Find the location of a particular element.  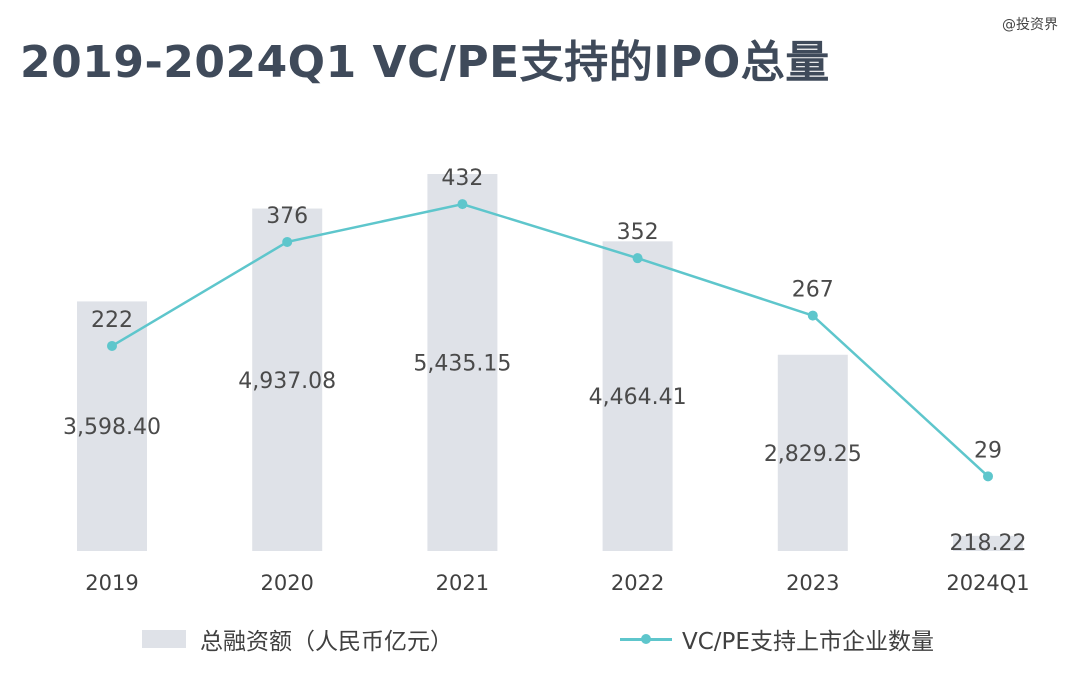

bar-2023 is located at coordinates (812, 452).